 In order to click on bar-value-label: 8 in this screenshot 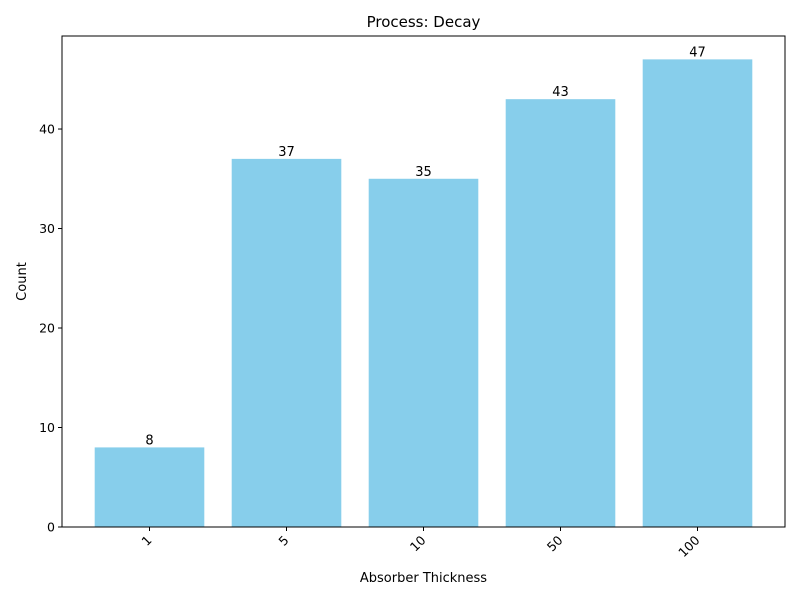, I will do `click(149, 440)`.